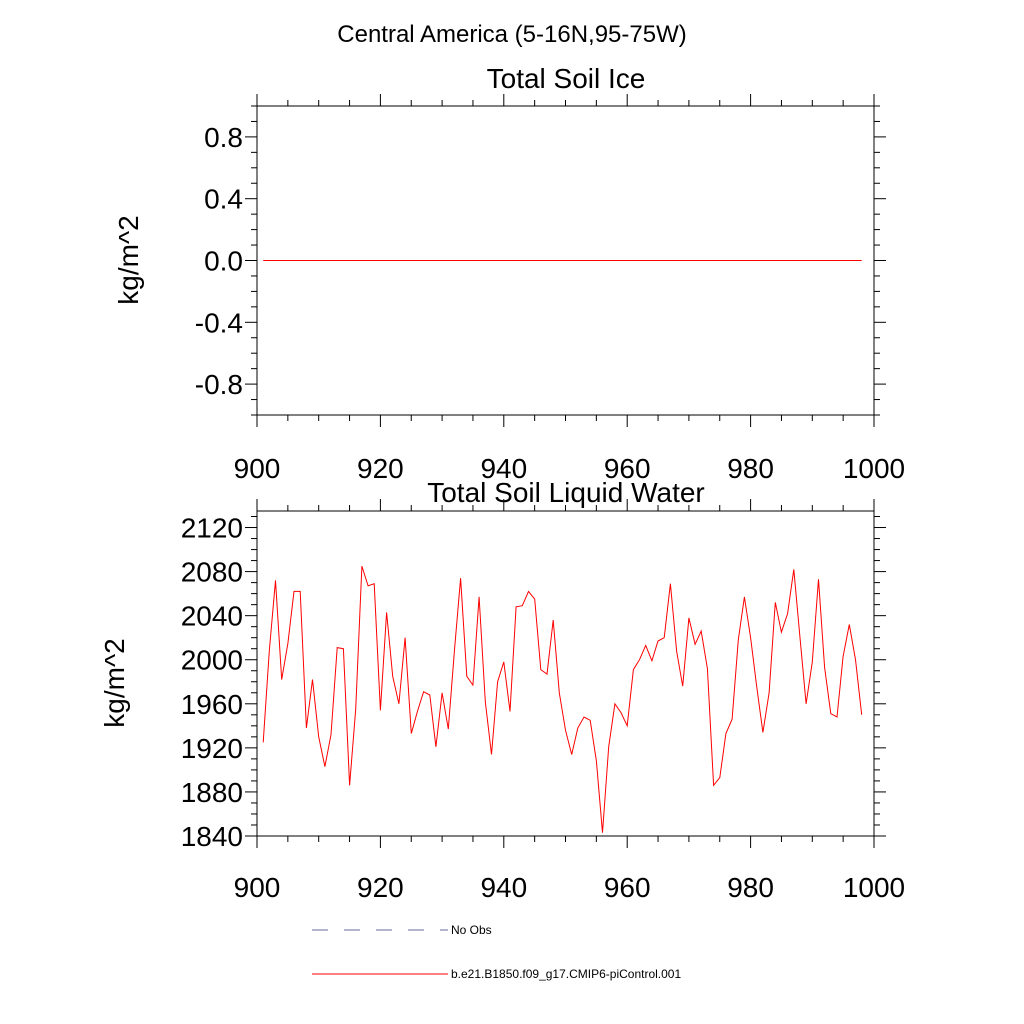 This screenshot has height=1024, width=1024. What do you see at coordinates (219, 322) in the screenshot?
I see `y-tick-label: -0.4` at bounding box center [219, 322].